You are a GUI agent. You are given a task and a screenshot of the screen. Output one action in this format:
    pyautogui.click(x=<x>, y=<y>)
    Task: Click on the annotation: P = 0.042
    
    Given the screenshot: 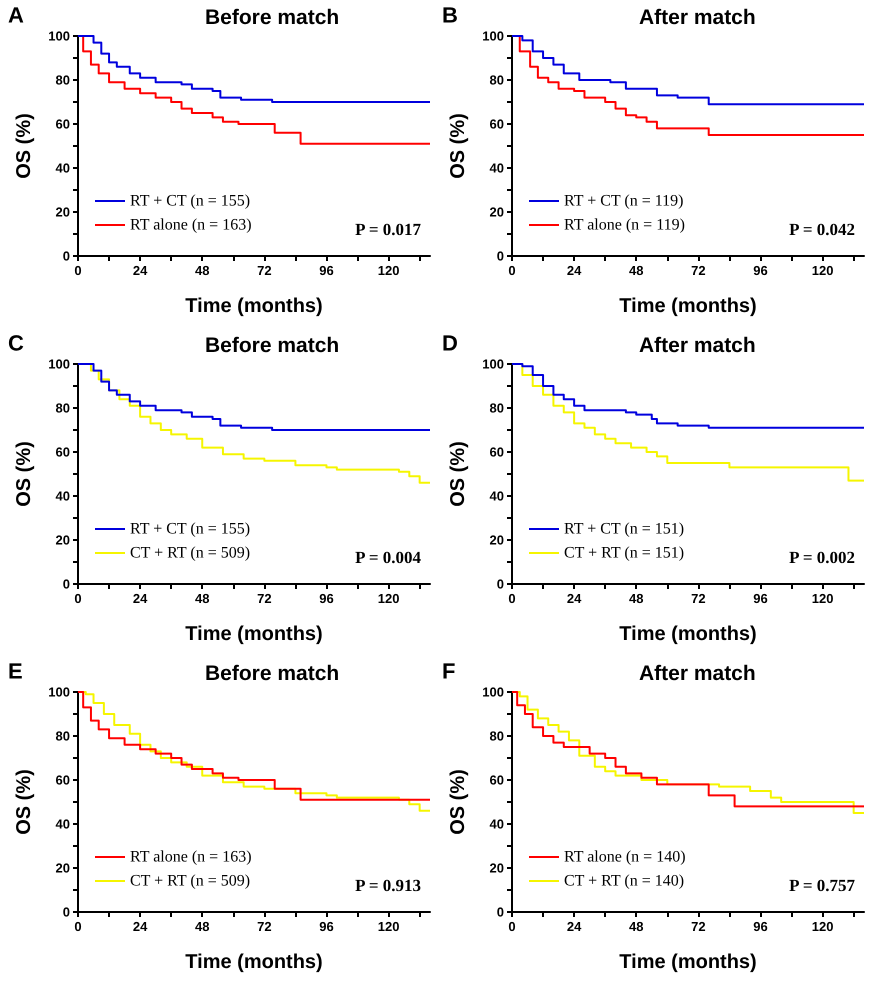 What is the action you would take?
    pyautogui.click(x=822, y=229)
    